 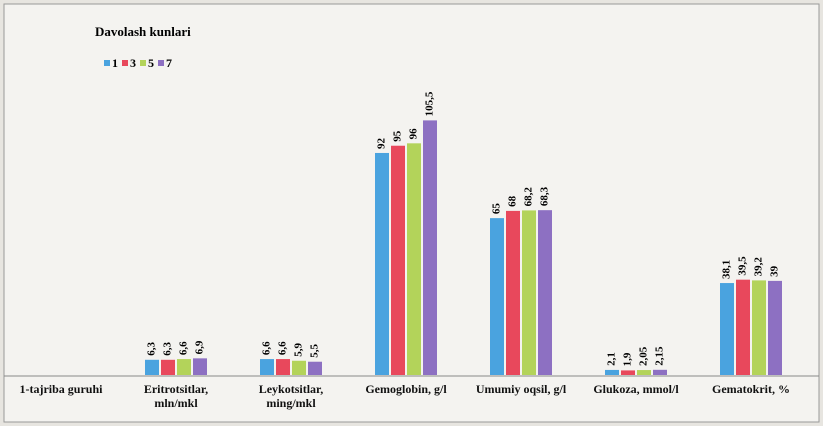 I want to click on data-label: 1,9, so click(x=628, y=359).